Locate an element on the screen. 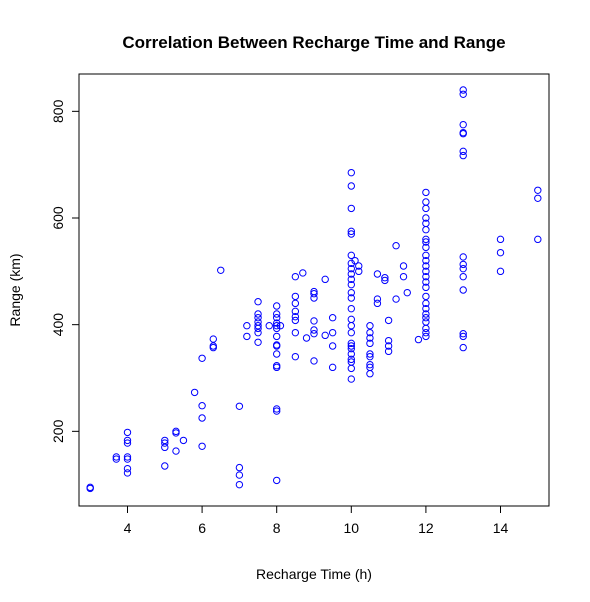 The image size is (590, 602). x-axis-label: Recharge Time (h) is located at coordinates (314, 574).